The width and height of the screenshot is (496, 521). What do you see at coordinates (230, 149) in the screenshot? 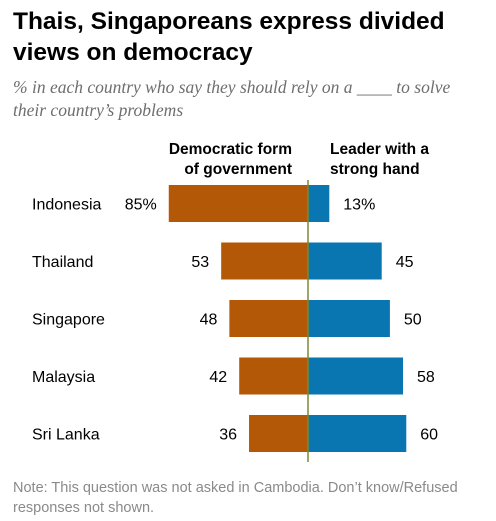
I see `legend-democratic-line: Democratic form` at bounding box center [230, 149].